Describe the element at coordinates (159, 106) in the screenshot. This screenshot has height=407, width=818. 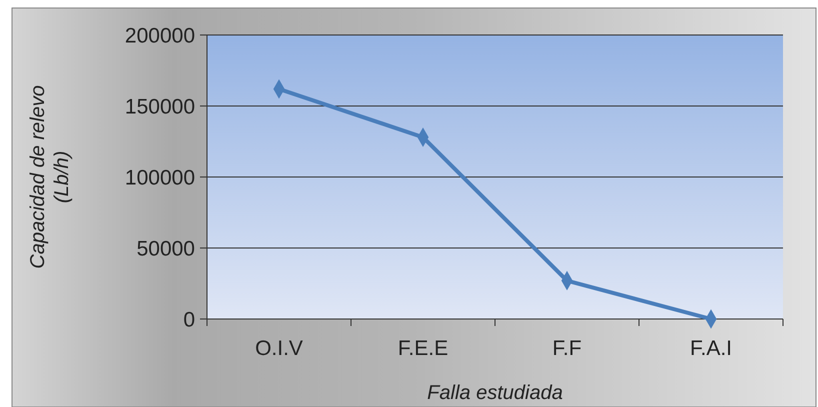
I see `y-tick-label: 150000` at that location.